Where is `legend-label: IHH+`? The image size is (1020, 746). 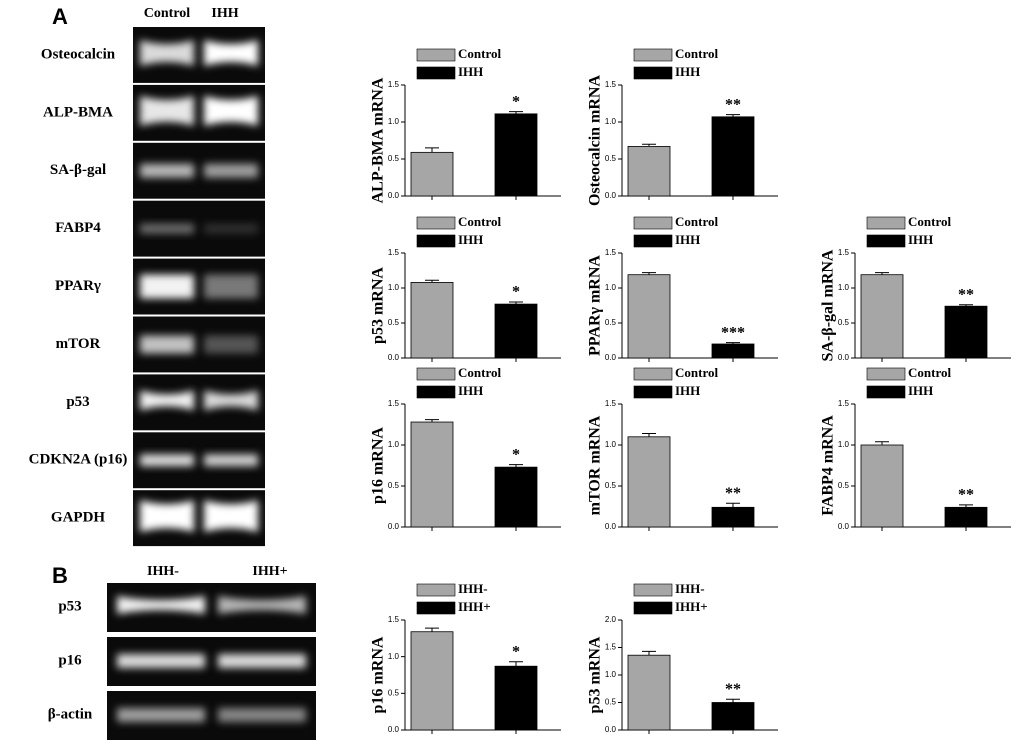 legend-label: IHH+ is located at coordinates (474, 606).